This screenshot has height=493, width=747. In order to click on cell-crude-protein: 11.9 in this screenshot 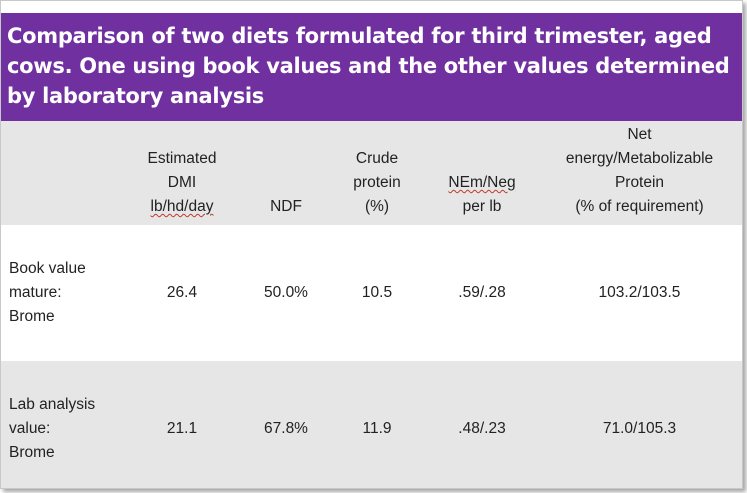, I will do `click(377, 428)`.